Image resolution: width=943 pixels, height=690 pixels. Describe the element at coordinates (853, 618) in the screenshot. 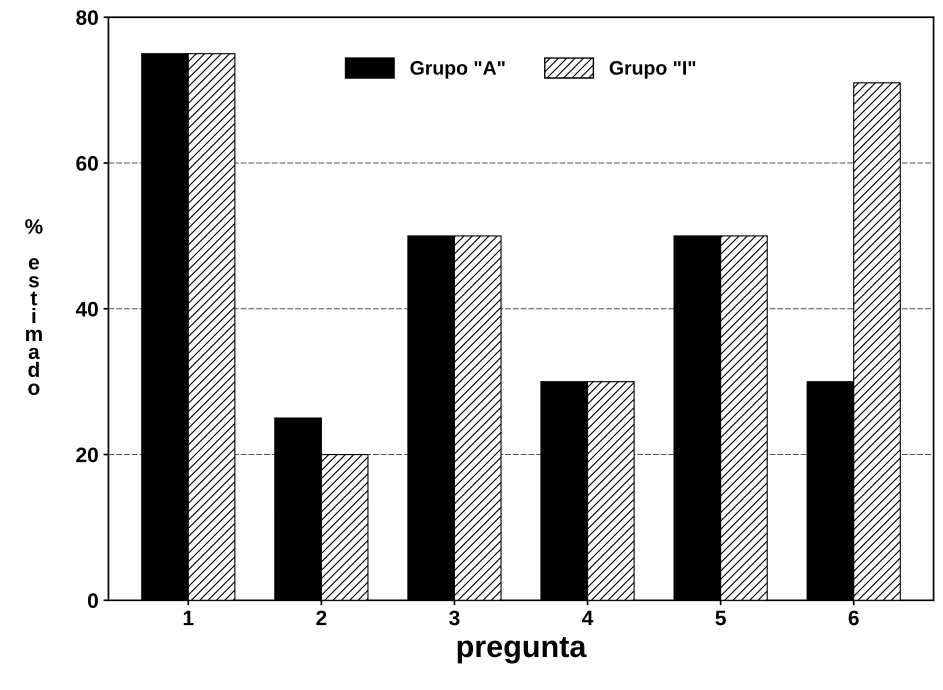

I see `x-tick-label: 6` at that location.